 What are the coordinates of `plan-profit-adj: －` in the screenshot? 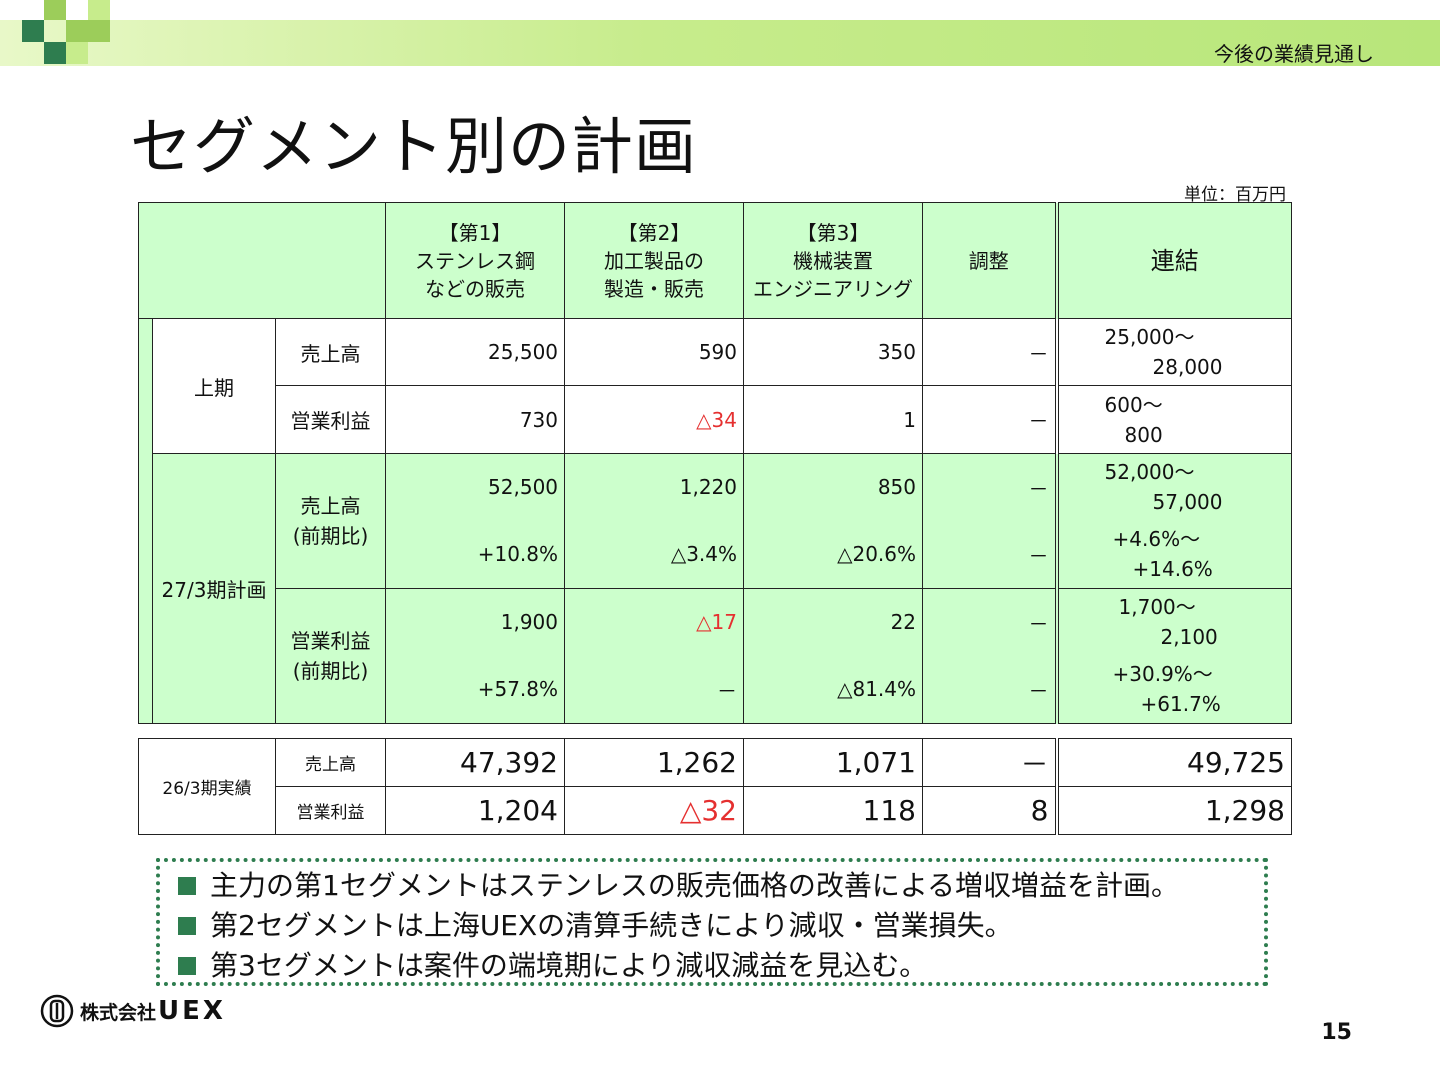 It's located at (990, 622).